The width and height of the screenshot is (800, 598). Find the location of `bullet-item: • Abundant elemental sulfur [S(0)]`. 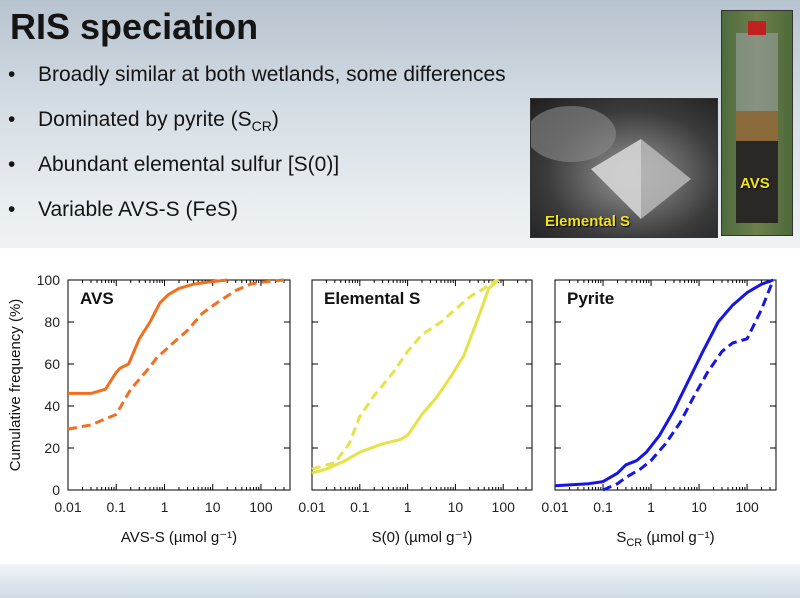

bullet-item: • Abundant elemental sulfur [S(0)] is located at coordinates (257, 174).